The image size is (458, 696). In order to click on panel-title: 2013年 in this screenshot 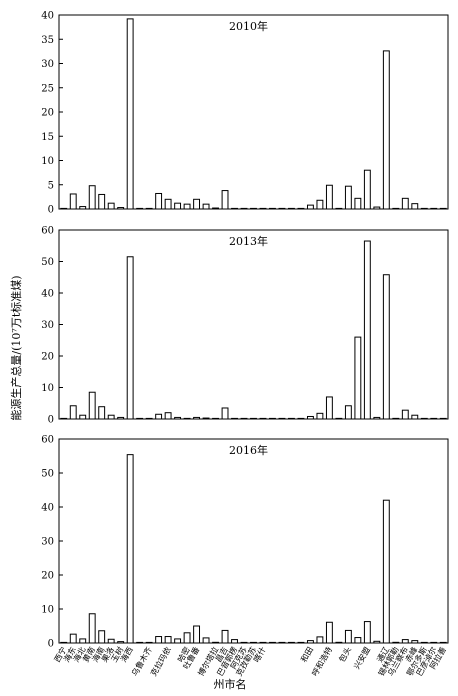, I will do `click(248, 241)`.